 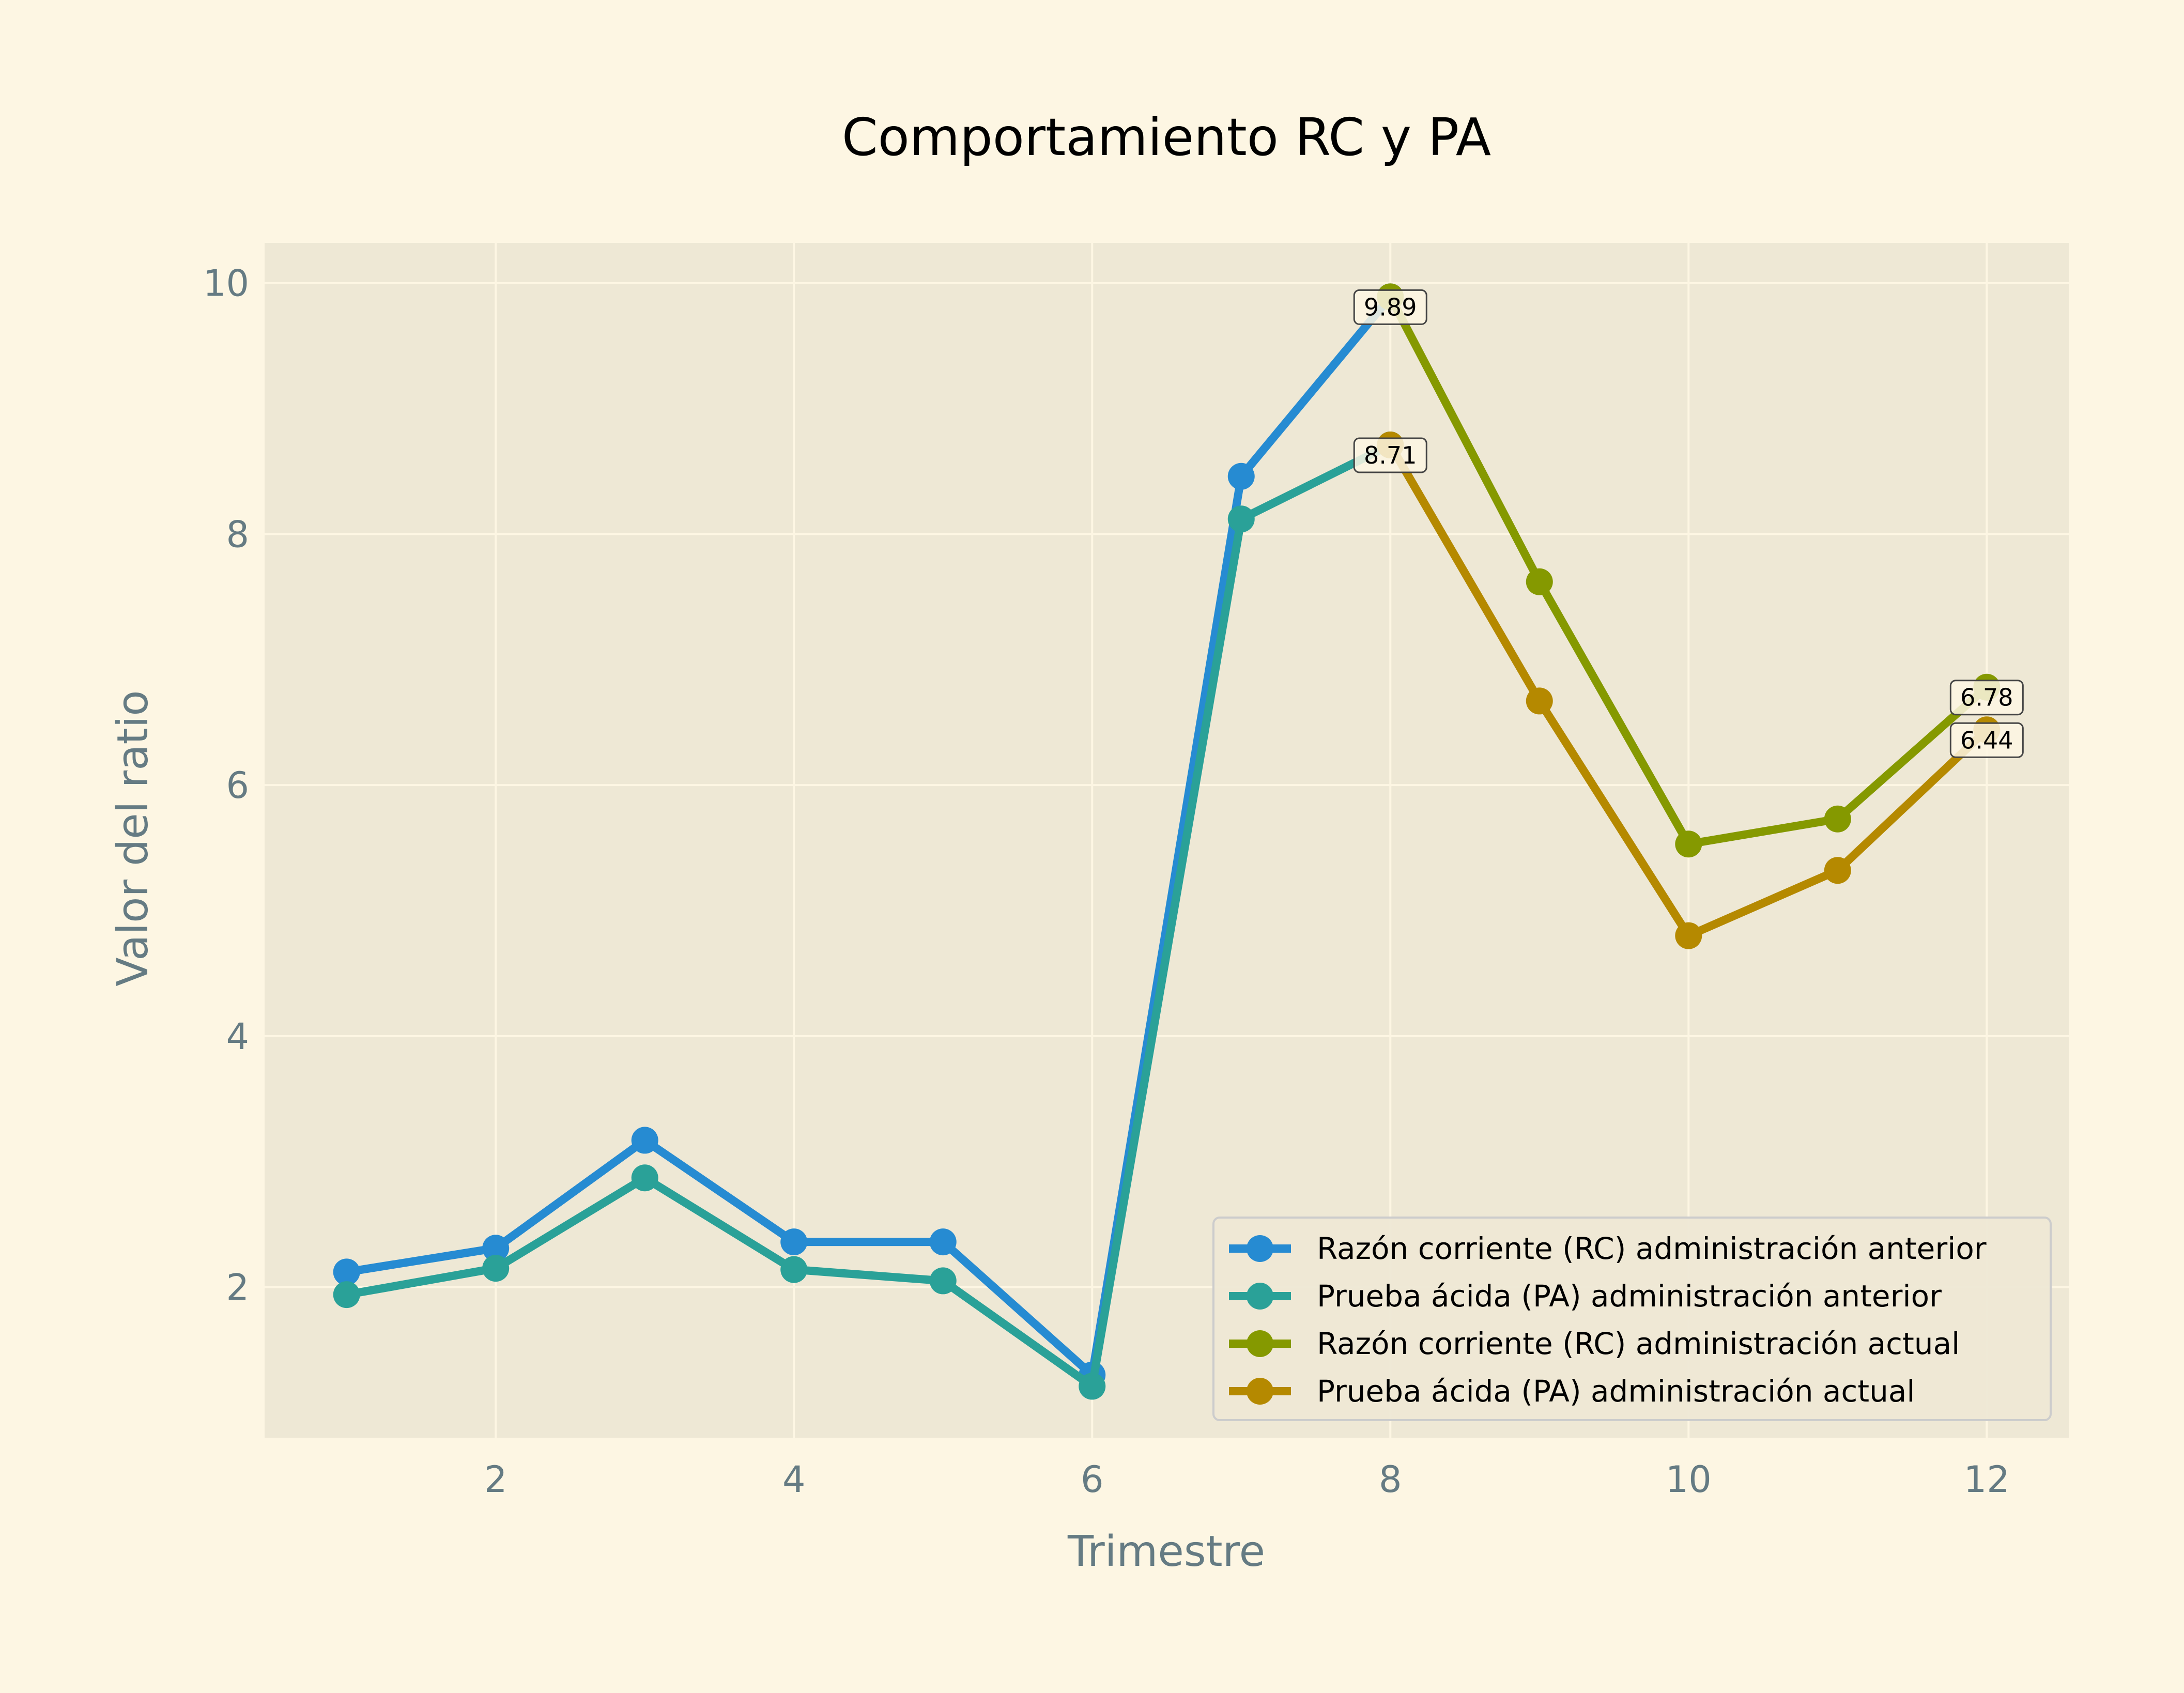 I want to click on data-label-text: 6.44, so click(x=1987, y=740).